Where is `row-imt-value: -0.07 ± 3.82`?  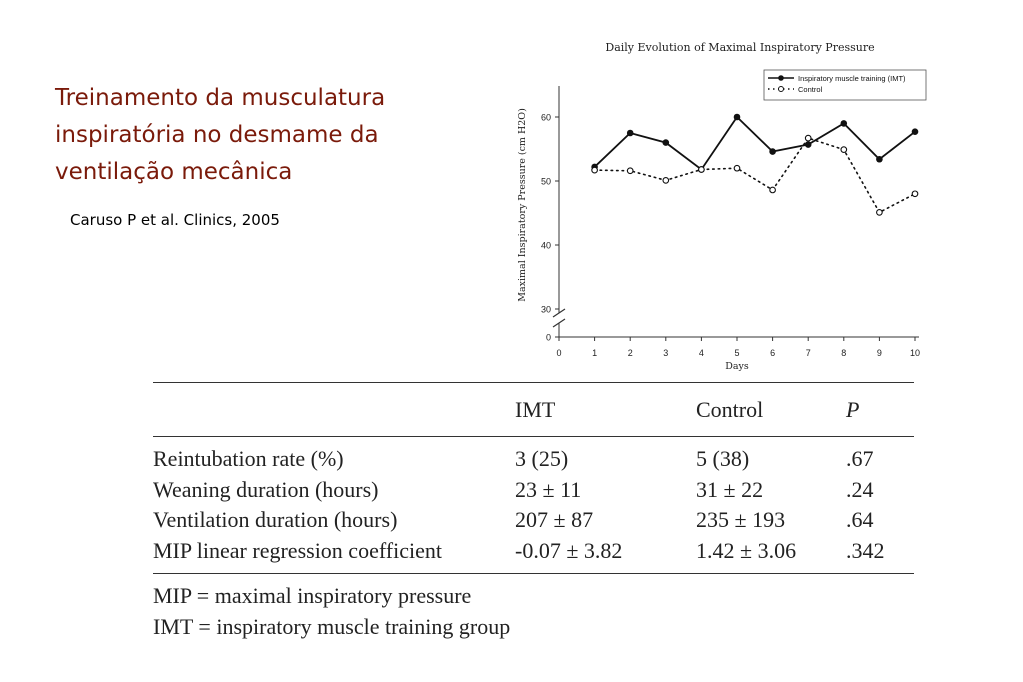 row-imt-value: -0.07 ± 3.82 is located at coordinates (569, 550).